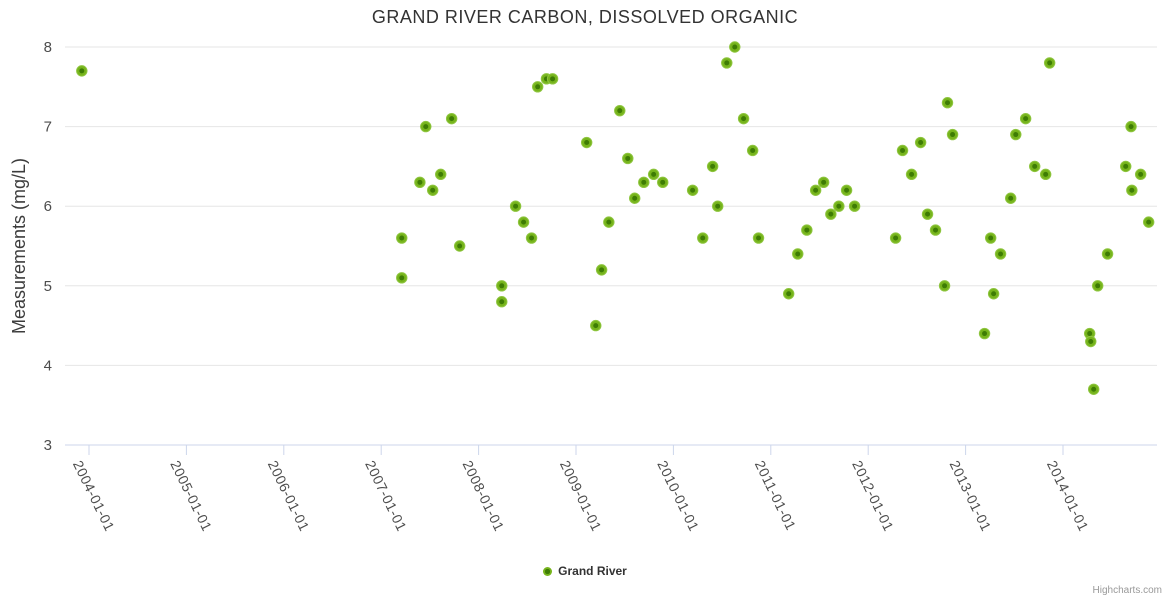 The width and height of the screenshot is (1170, 600). I want to click on x-axis-tick-label: 2012-01-01, so click(873, 496).